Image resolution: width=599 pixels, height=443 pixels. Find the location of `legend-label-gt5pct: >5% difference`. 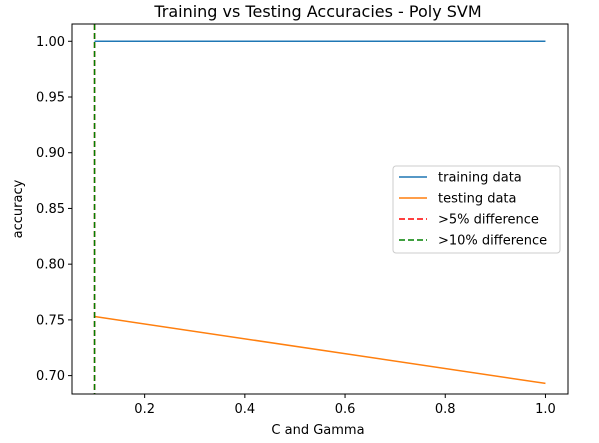

legend-label-gt5pct: >5% difference is located at coordinates (488, 220).